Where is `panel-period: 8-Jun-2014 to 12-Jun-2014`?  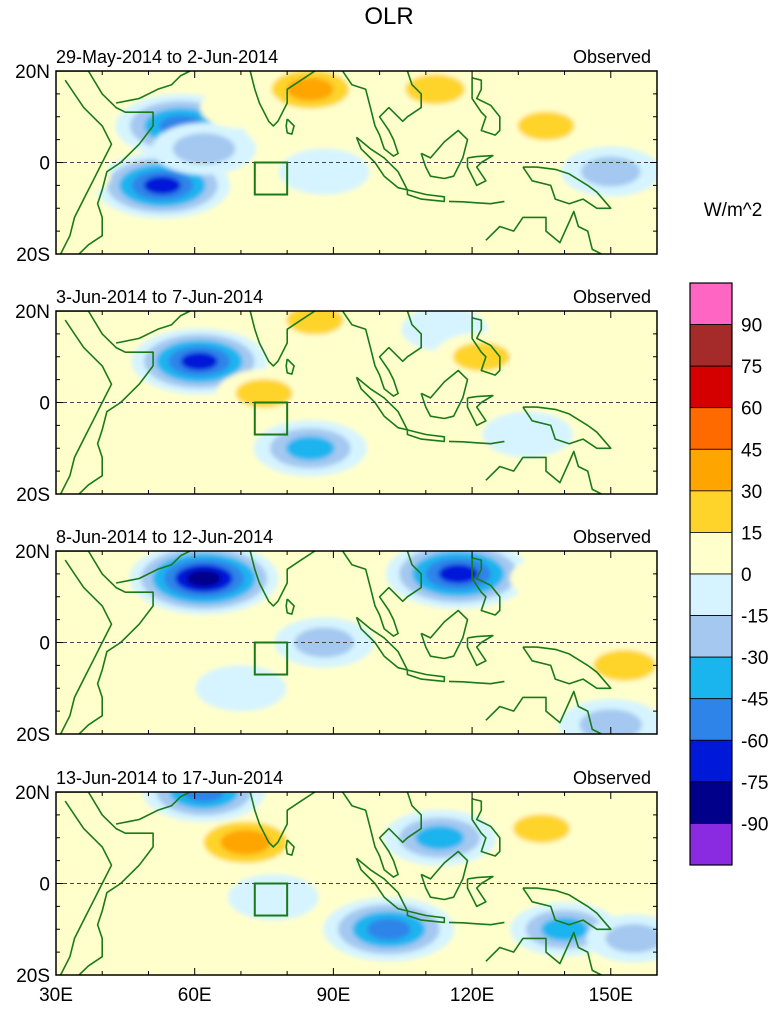 panel-period: 8-Jun-2014 to 12-Jun-2014 is located at coordinates (164, 537).